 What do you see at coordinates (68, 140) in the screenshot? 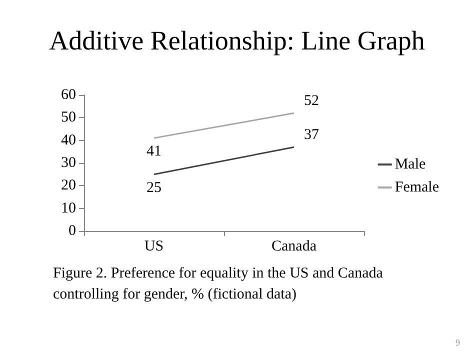
I see `y-tick-label: 40` at bounding box center [68, 140].